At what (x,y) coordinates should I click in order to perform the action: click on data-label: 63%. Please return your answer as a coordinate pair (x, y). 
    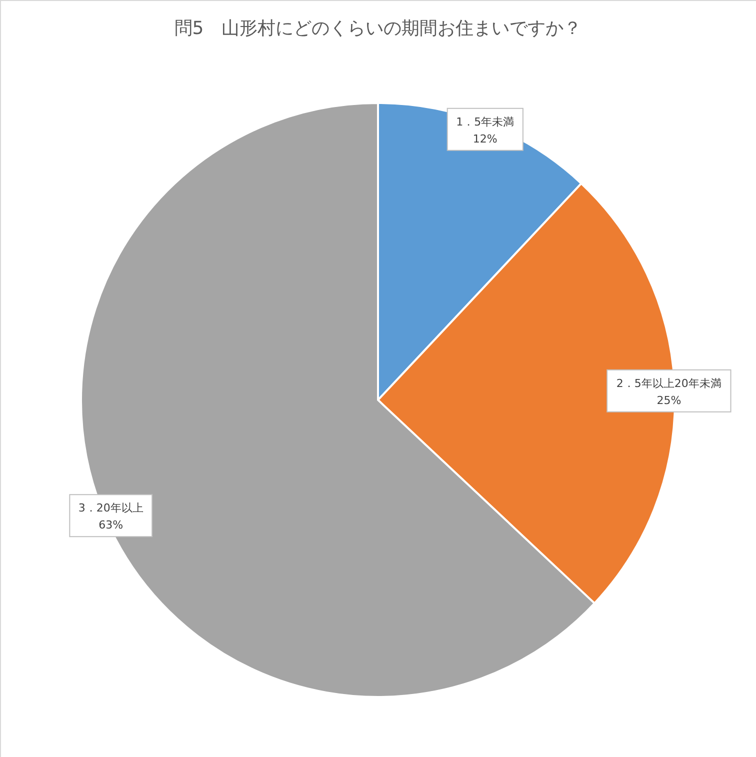
    Looking at the image, I should click on (111, 525).